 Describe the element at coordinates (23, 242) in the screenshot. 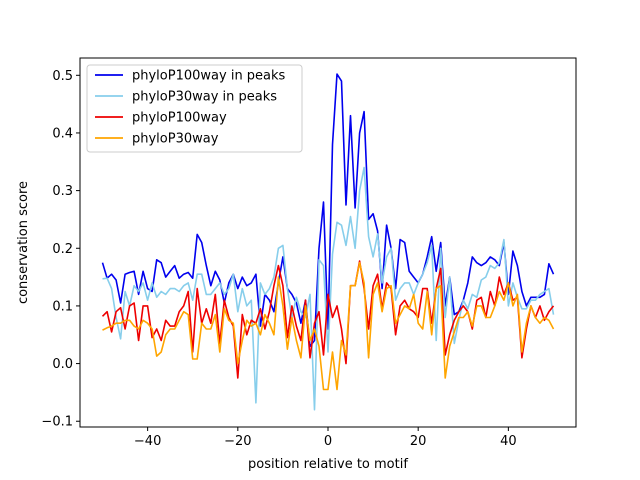

I see `y-axis-label: conservation score` at that location.